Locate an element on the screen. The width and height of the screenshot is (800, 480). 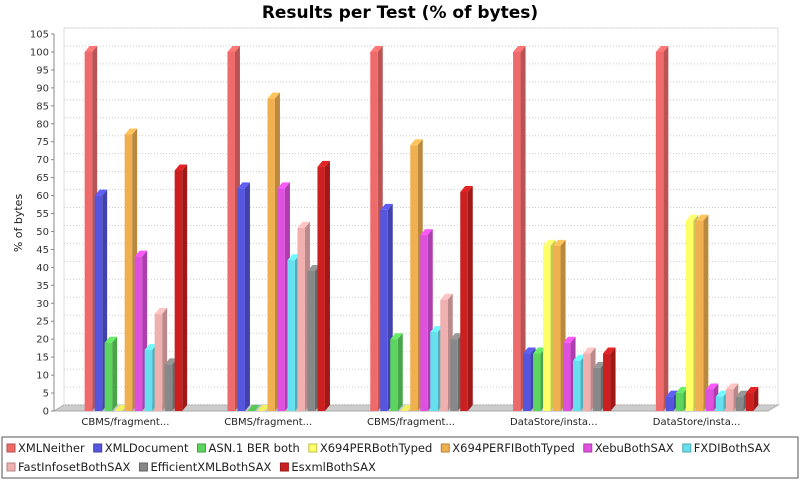
y-tick-label: 20 is located at coordinates (42, 340).